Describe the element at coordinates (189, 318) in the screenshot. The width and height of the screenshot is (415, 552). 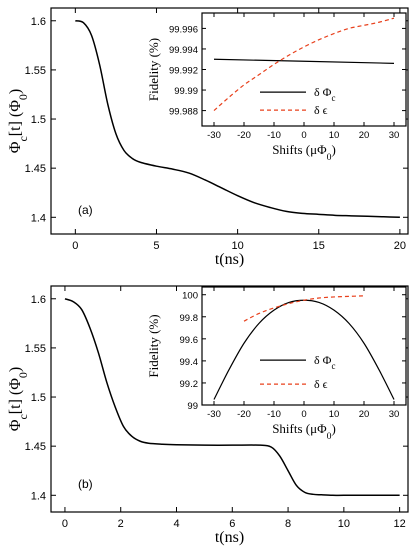
I see `inset-y-tick-label: 99.8` at that location.